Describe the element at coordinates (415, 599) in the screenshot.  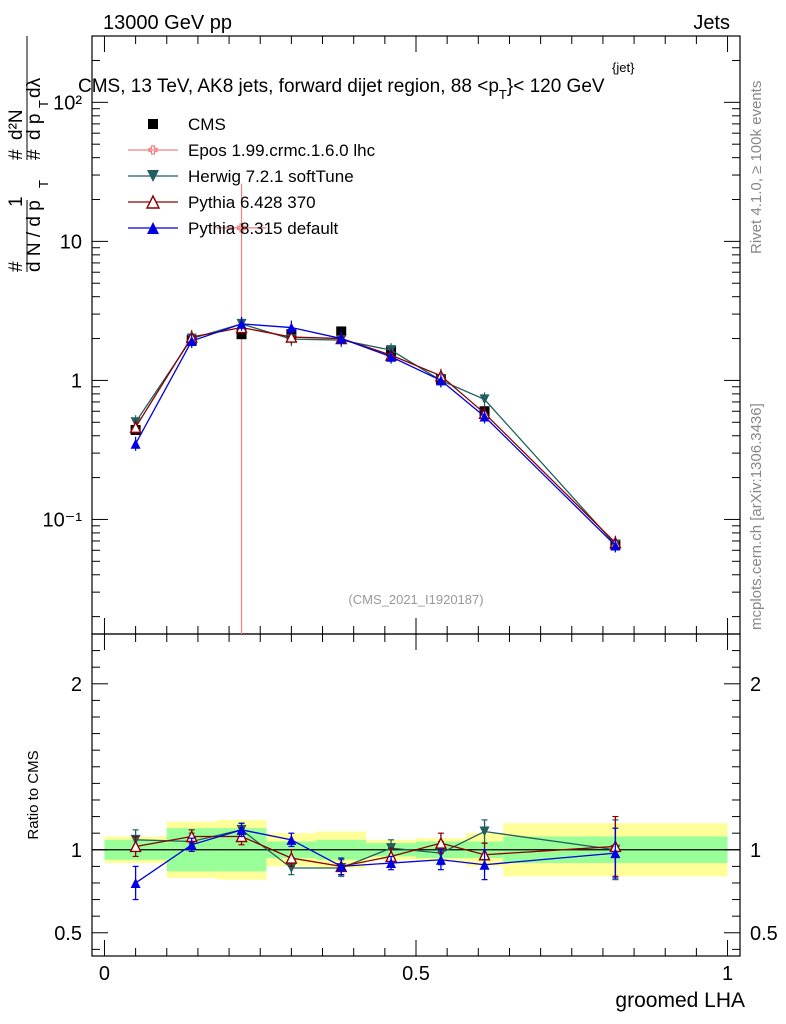
I see `analysis-watermark: (CMS_2021_I1920187)` at that location.